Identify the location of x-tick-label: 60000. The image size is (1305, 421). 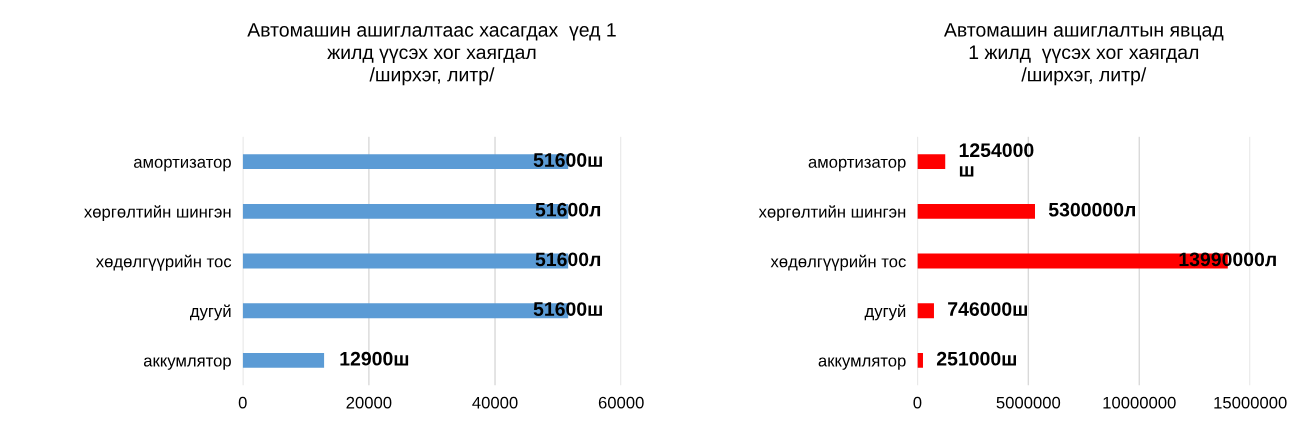
(621, 402).